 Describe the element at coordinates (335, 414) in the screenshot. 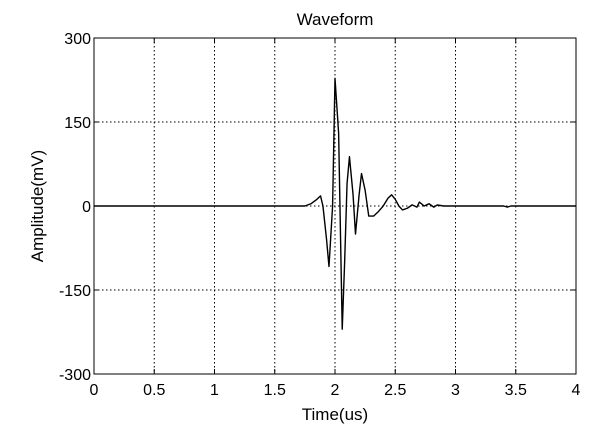

I see `x-axis-label: Time(us)` at that location.